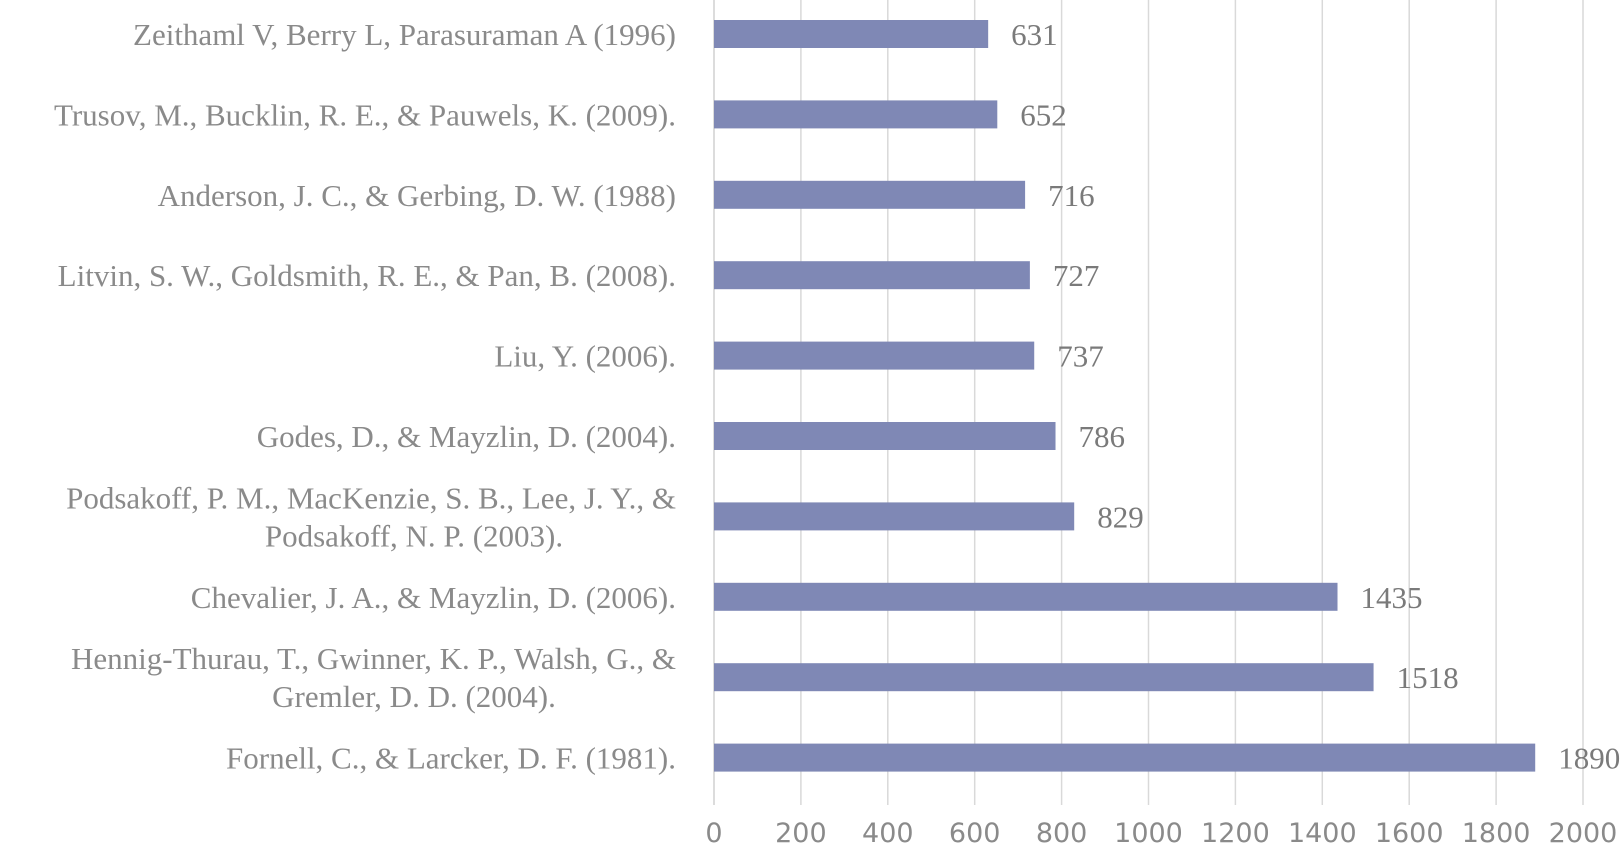  Describe the element at coordinates (1409, 833) in the screenshot. I see `x-tick-label: 1600` at that location.